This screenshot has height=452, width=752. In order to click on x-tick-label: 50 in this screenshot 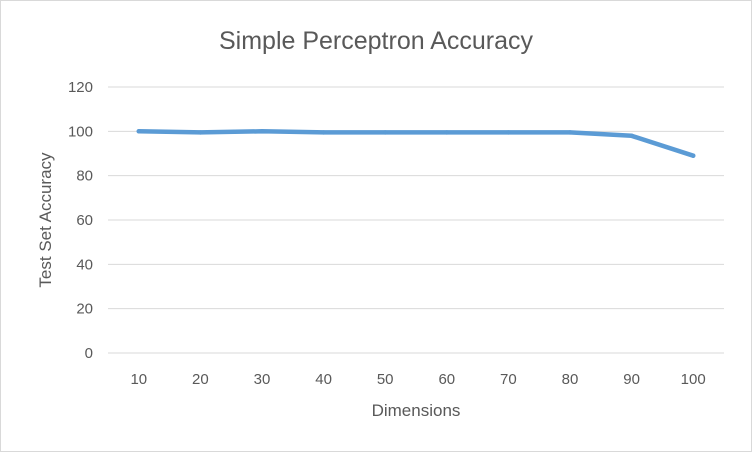, I will do `click(385, 379)`.